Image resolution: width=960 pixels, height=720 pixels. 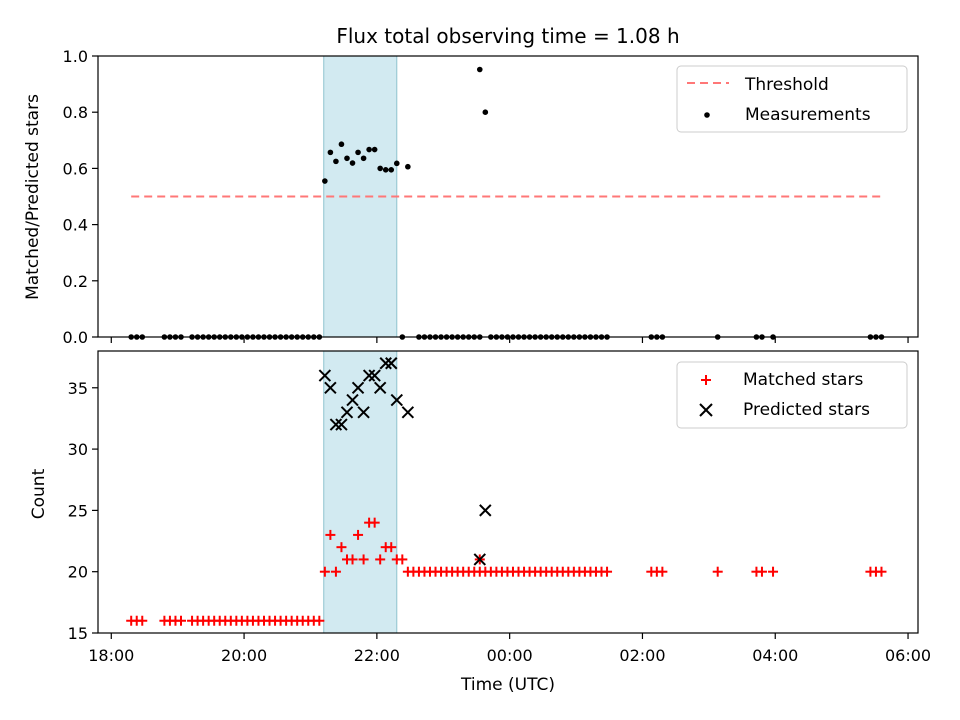 I want to click on x-tick-label: 22:00, so click(x=377, y=655).